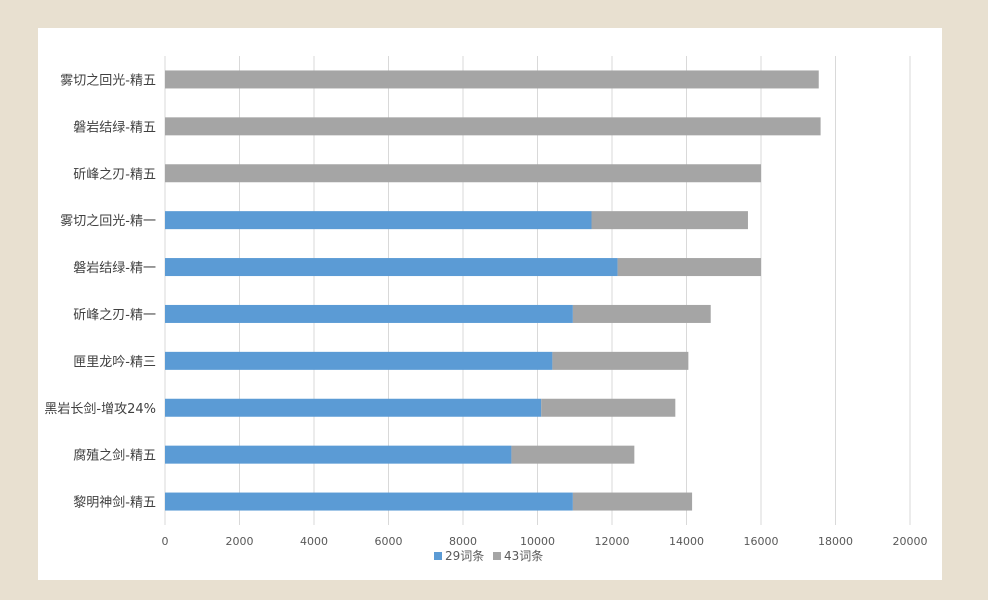  Describe the element at coordinates (488, 556) in the screenshot. I see `legend: 29词条 43词条` at that location.